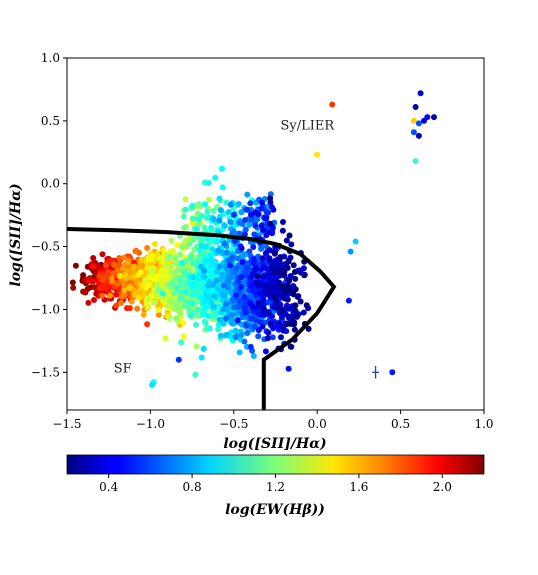 The image size is (538, 575). What do you see at coordinates (123, 368) in the screenshot?
I see `annotation-sf: SF` at bounding box center [123, 368].